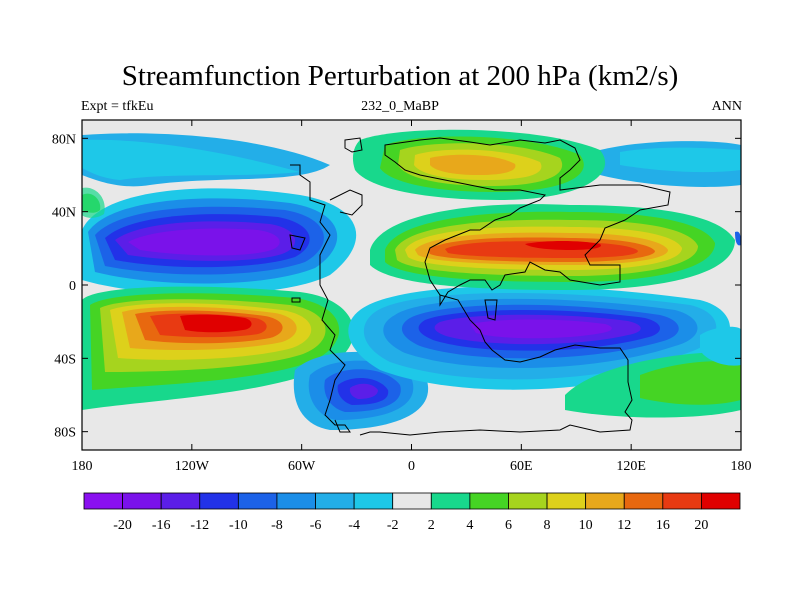  I want to click on season-label: ANN, so click(726, 106).